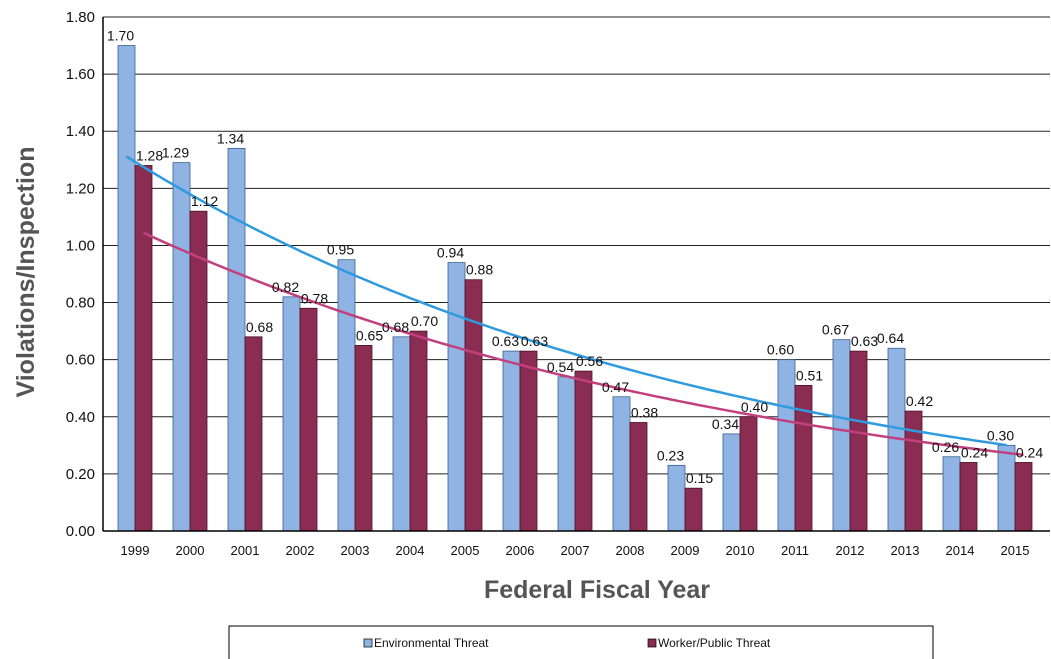  What do you see at coordinates (314, 298) in the screenshot?
I see `data-label-worker-public-threat: 0.78` at bounding box center [314, 298].